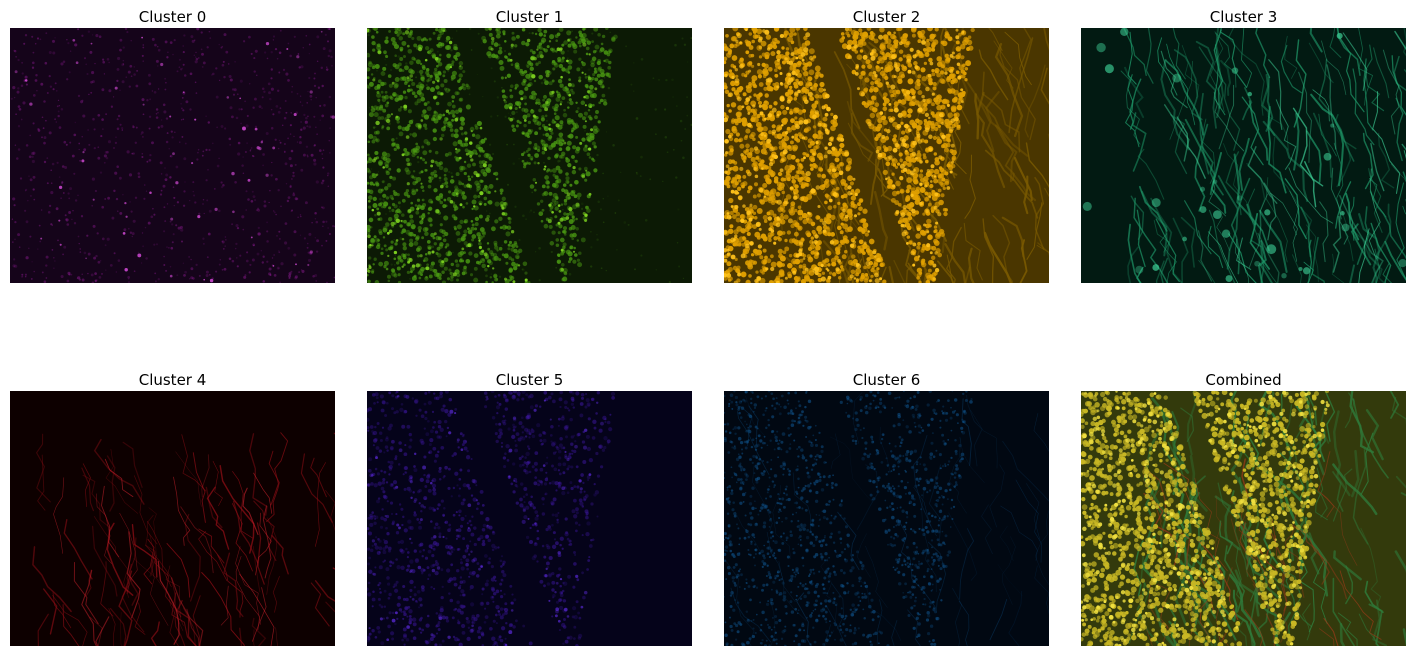 This screenshot has width=1415, height=658. What do you see at coordinates (172, 17) in the screenshot?
I see `panel-title: Cluster 0` at bounding box center [172, 17].